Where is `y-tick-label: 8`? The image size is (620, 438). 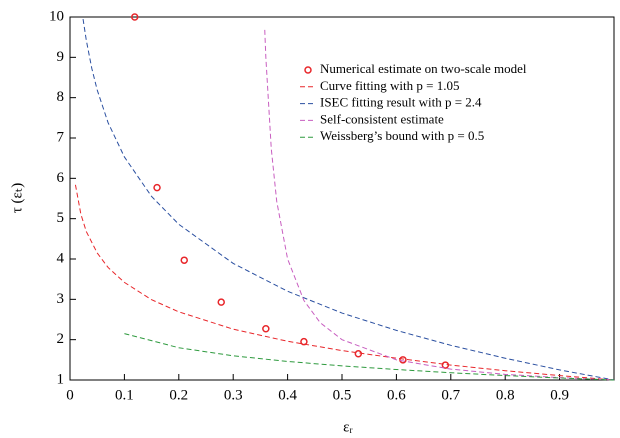
y-tick-label: 8 is located at coordinates (61, 97).